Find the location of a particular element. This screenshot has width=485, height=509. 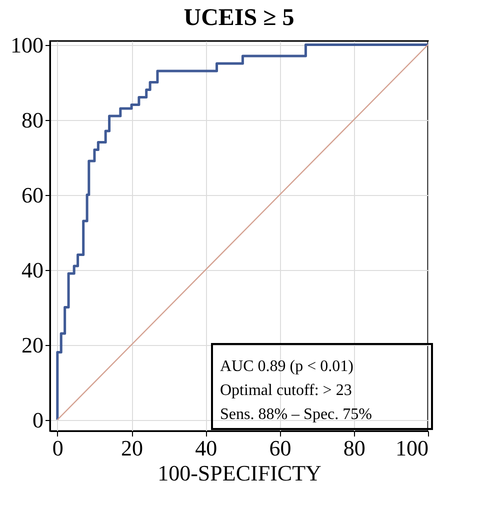

x-tick-label: 60 is located at coordinates (280, 448).